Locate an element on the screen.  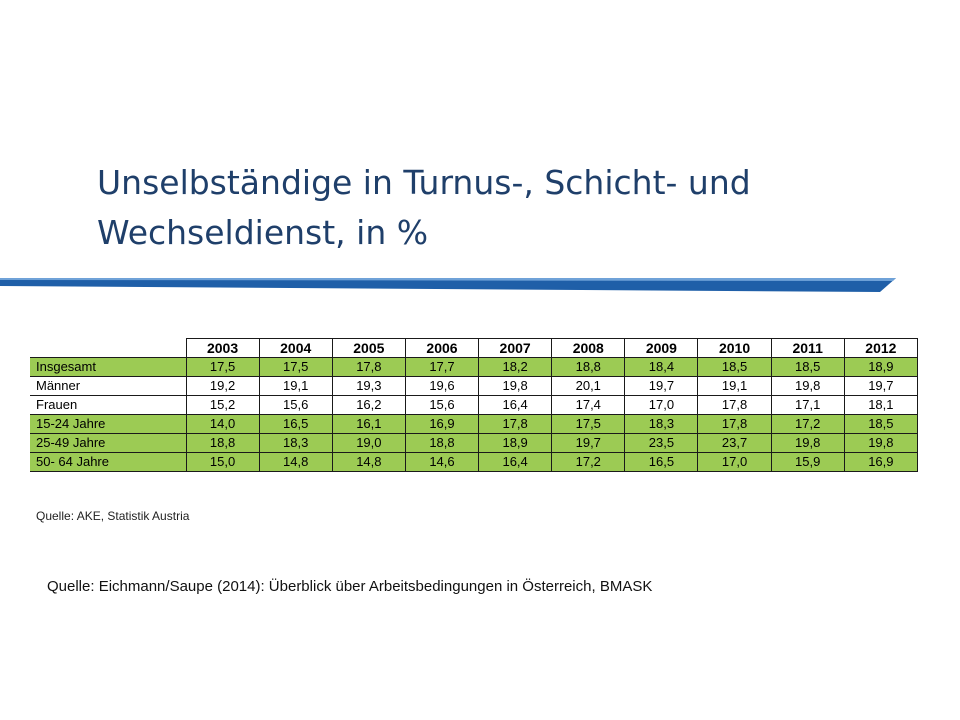
table-cell: 18,2 is located at coordinates (515, 367).